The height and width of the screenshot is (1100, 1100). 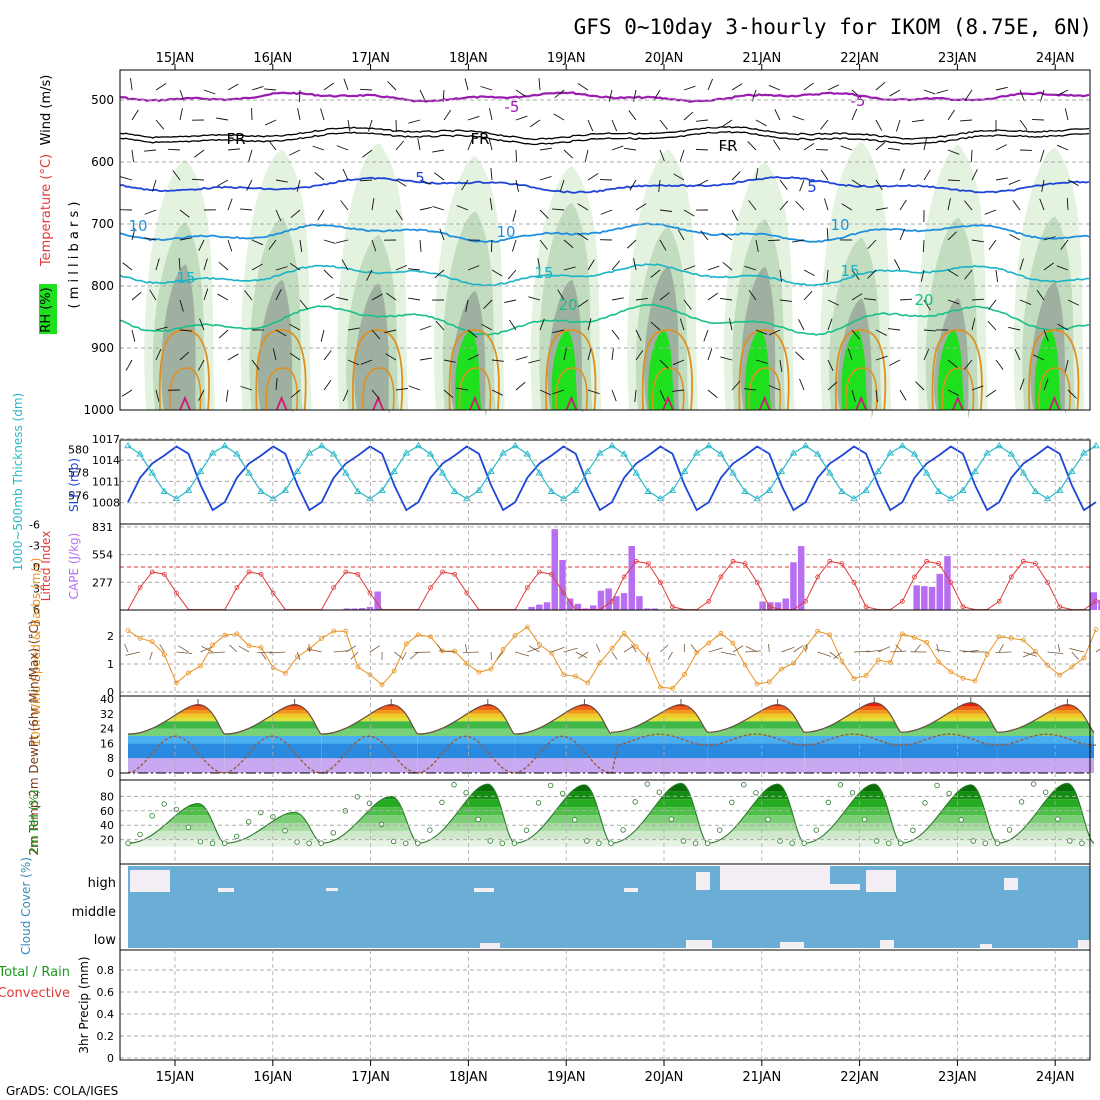 What do you see at coordinates (1045, 738) in the screenshot?
I see `temp-bands` at bounding box center [1045, 738].